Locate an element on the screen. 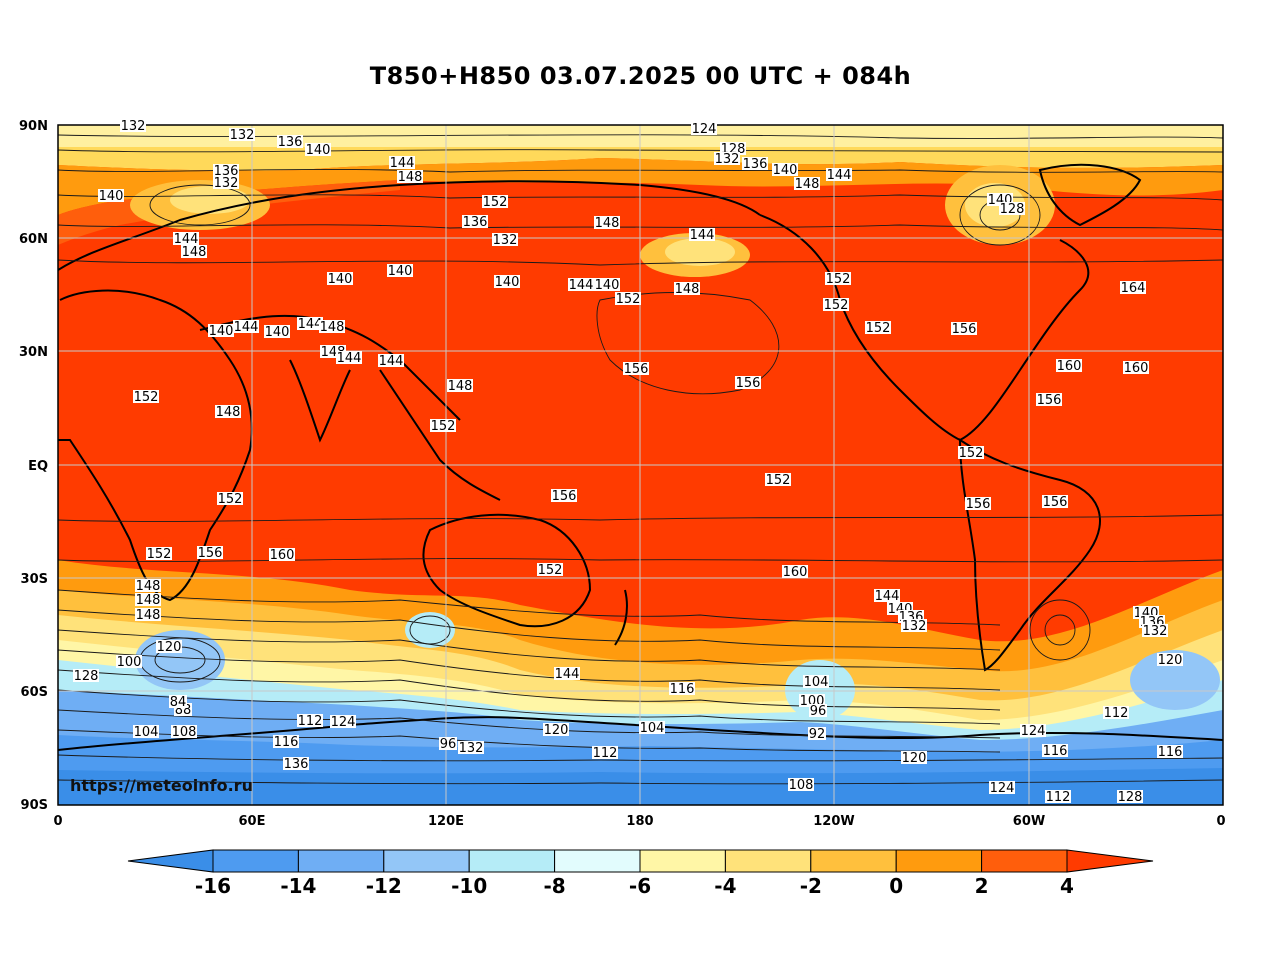 The width and height of the screenshot is (1281, 963). contour-label: 116 is located at coordinates (682, 689).